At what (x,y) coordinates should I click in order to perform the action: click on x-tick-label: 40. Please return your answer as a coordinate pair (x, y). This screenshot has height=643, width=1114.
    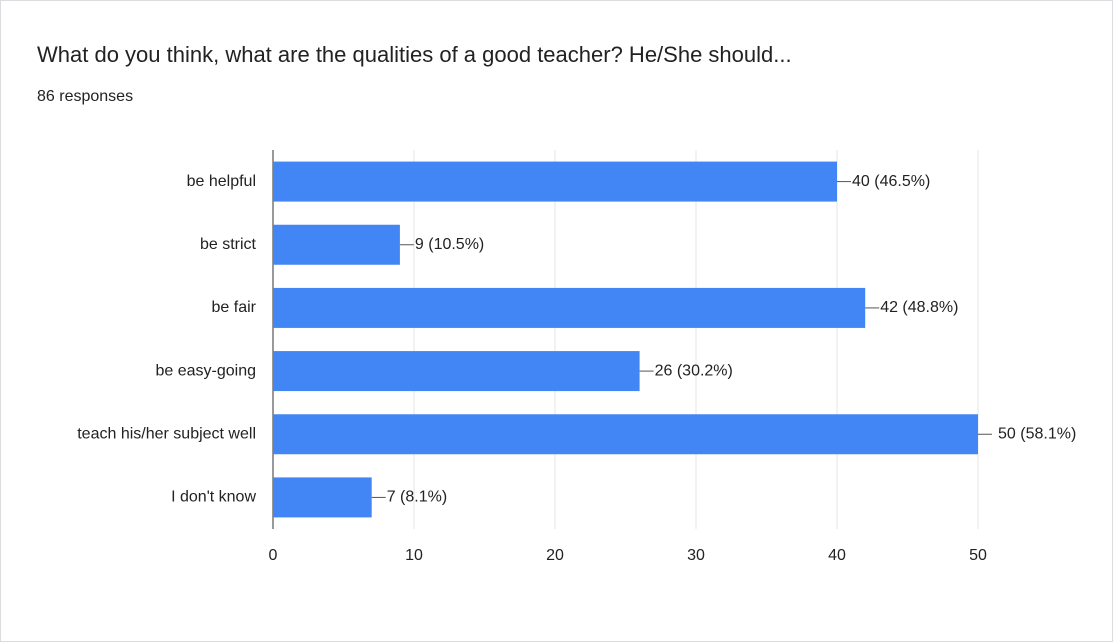
    Looking at the image, I should click on (837, 555).